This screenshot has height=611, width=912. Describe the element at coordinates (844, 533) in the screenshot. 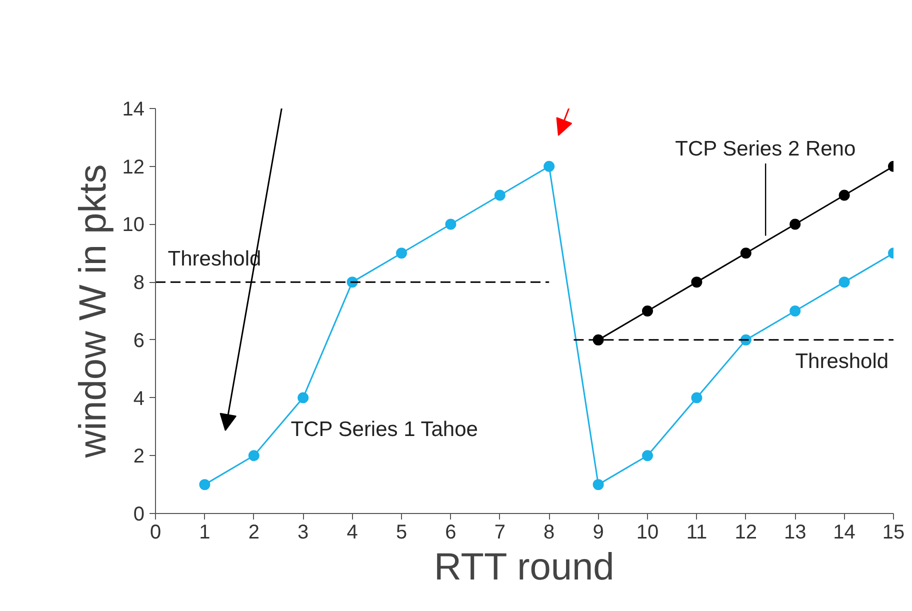

I see `x-tick-label: 14` at that location.